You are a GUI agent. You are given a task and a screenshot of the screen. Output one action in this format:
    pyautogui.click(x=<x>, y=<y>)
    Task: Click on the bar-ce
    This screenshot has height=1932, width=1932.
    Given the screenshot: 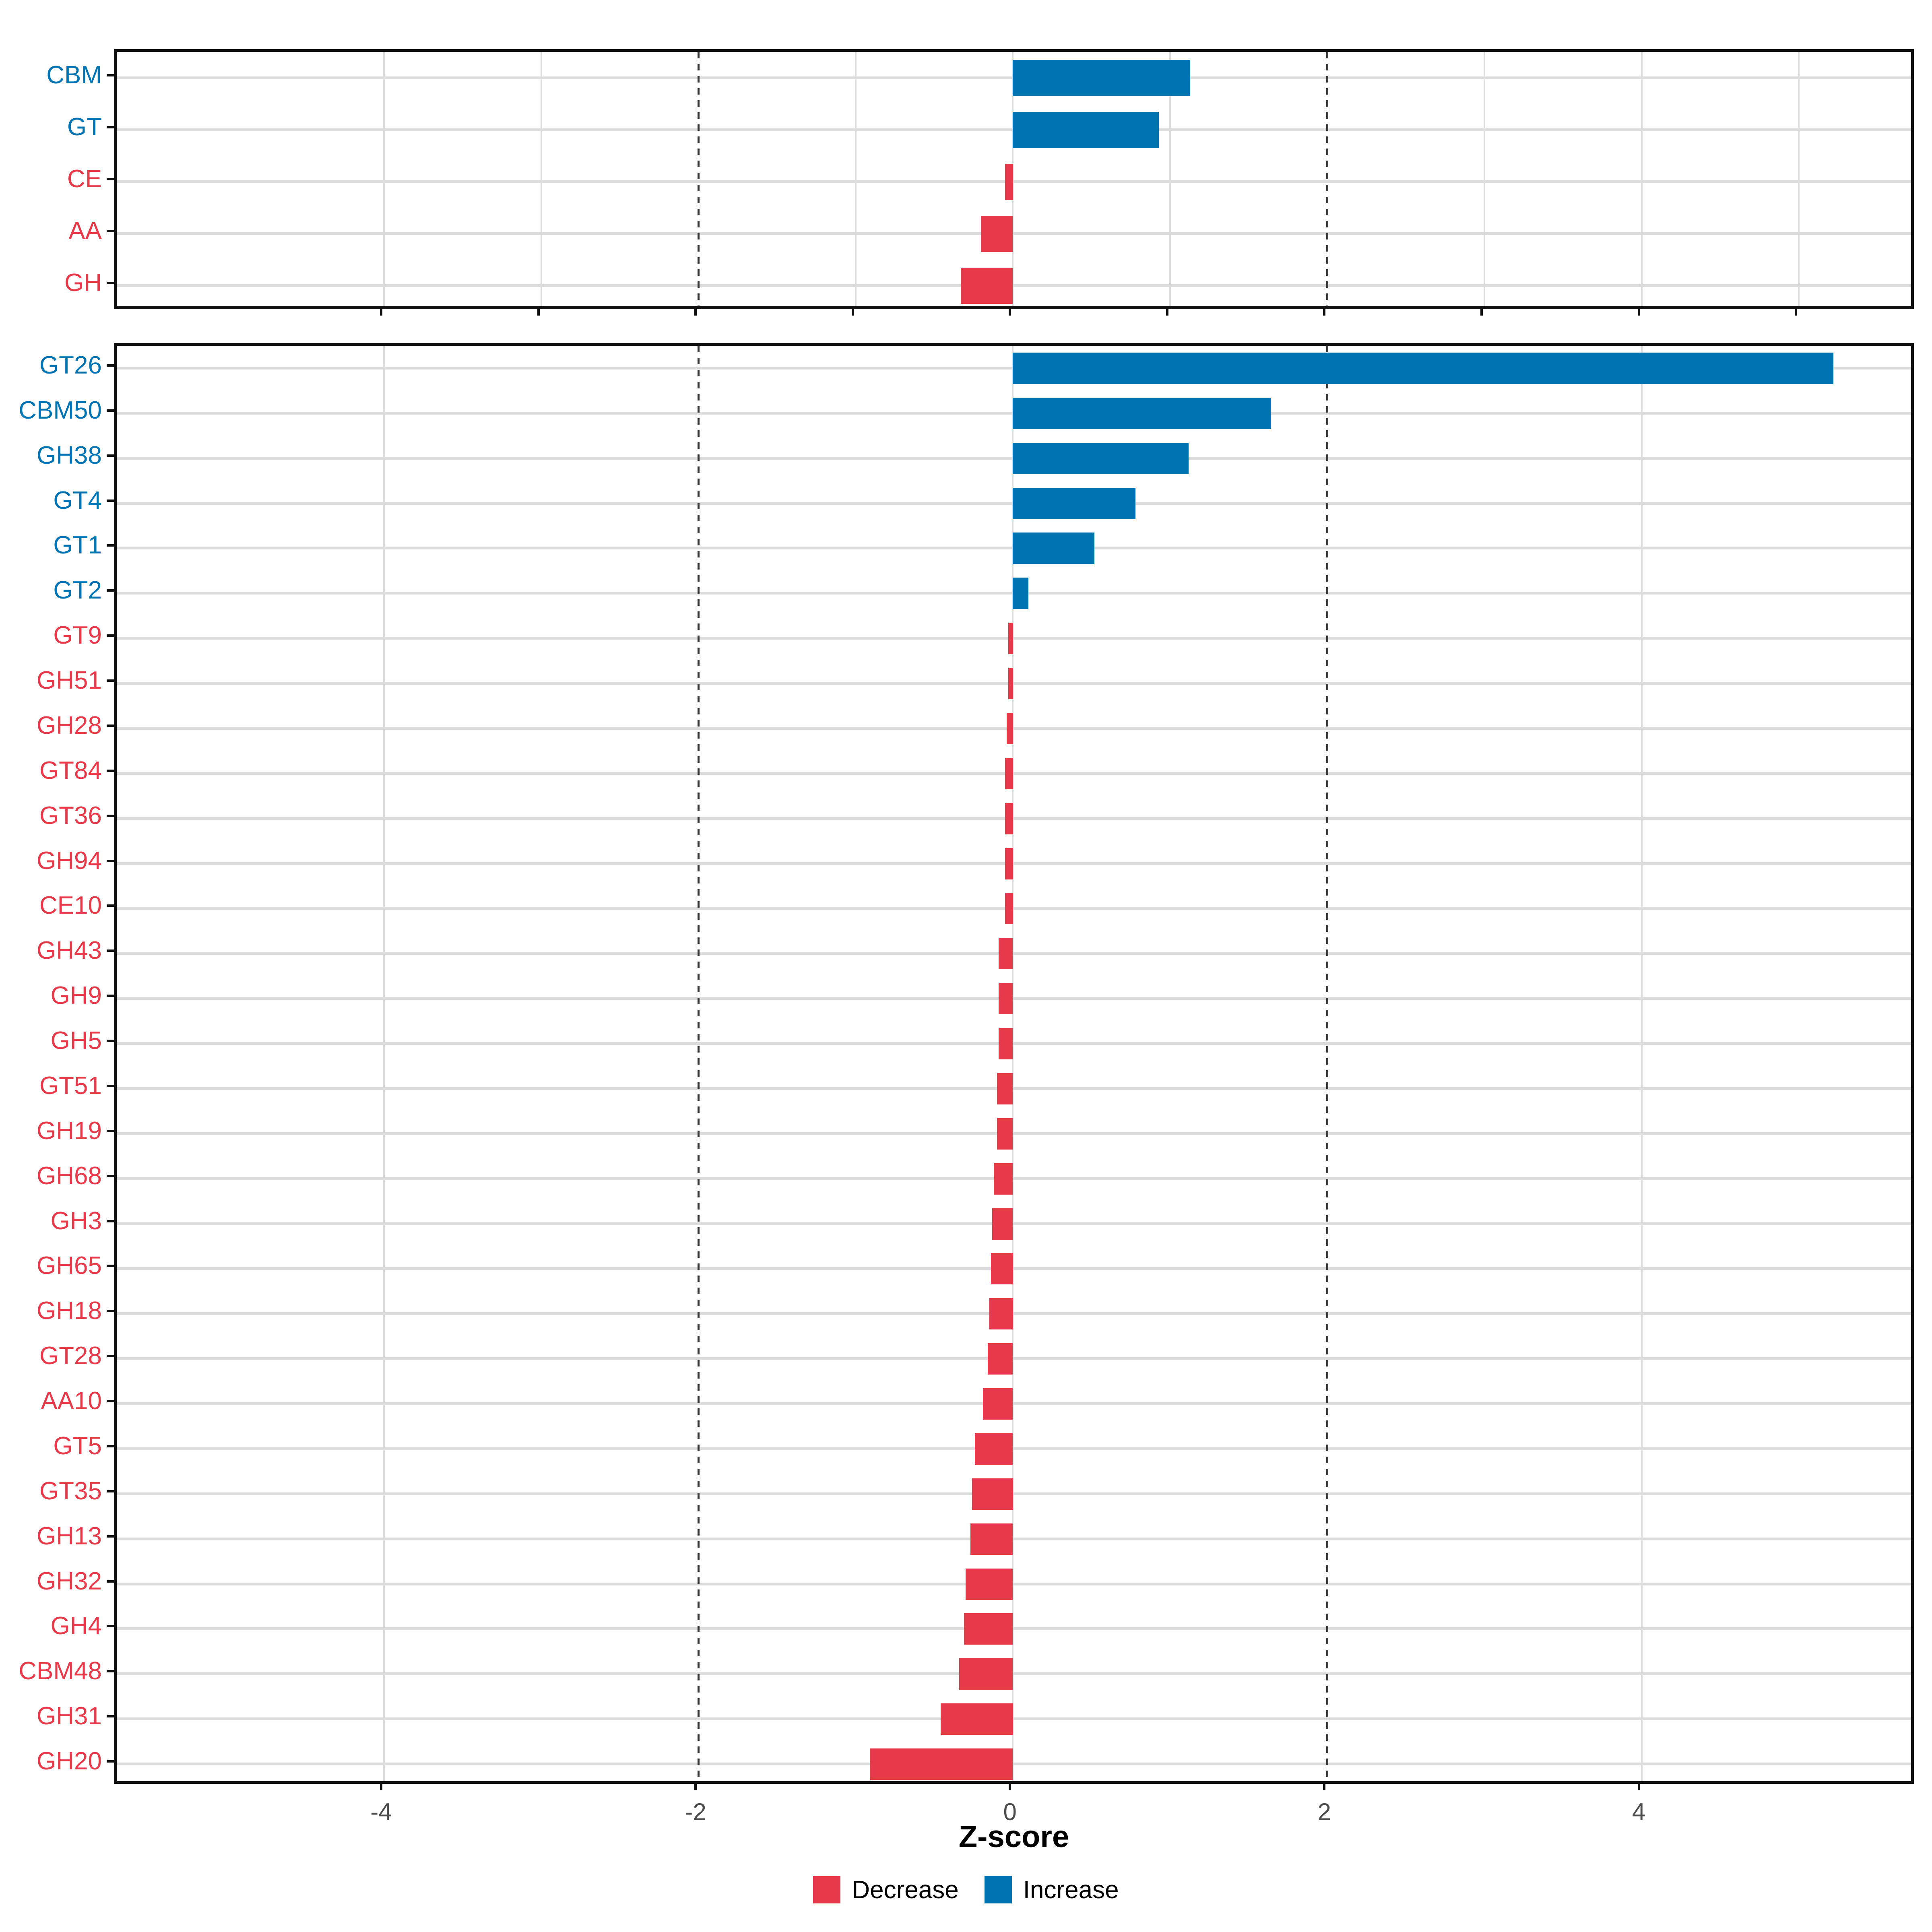 What is the action you would take?
    pyautogui.click(x=1009, y=182)
    